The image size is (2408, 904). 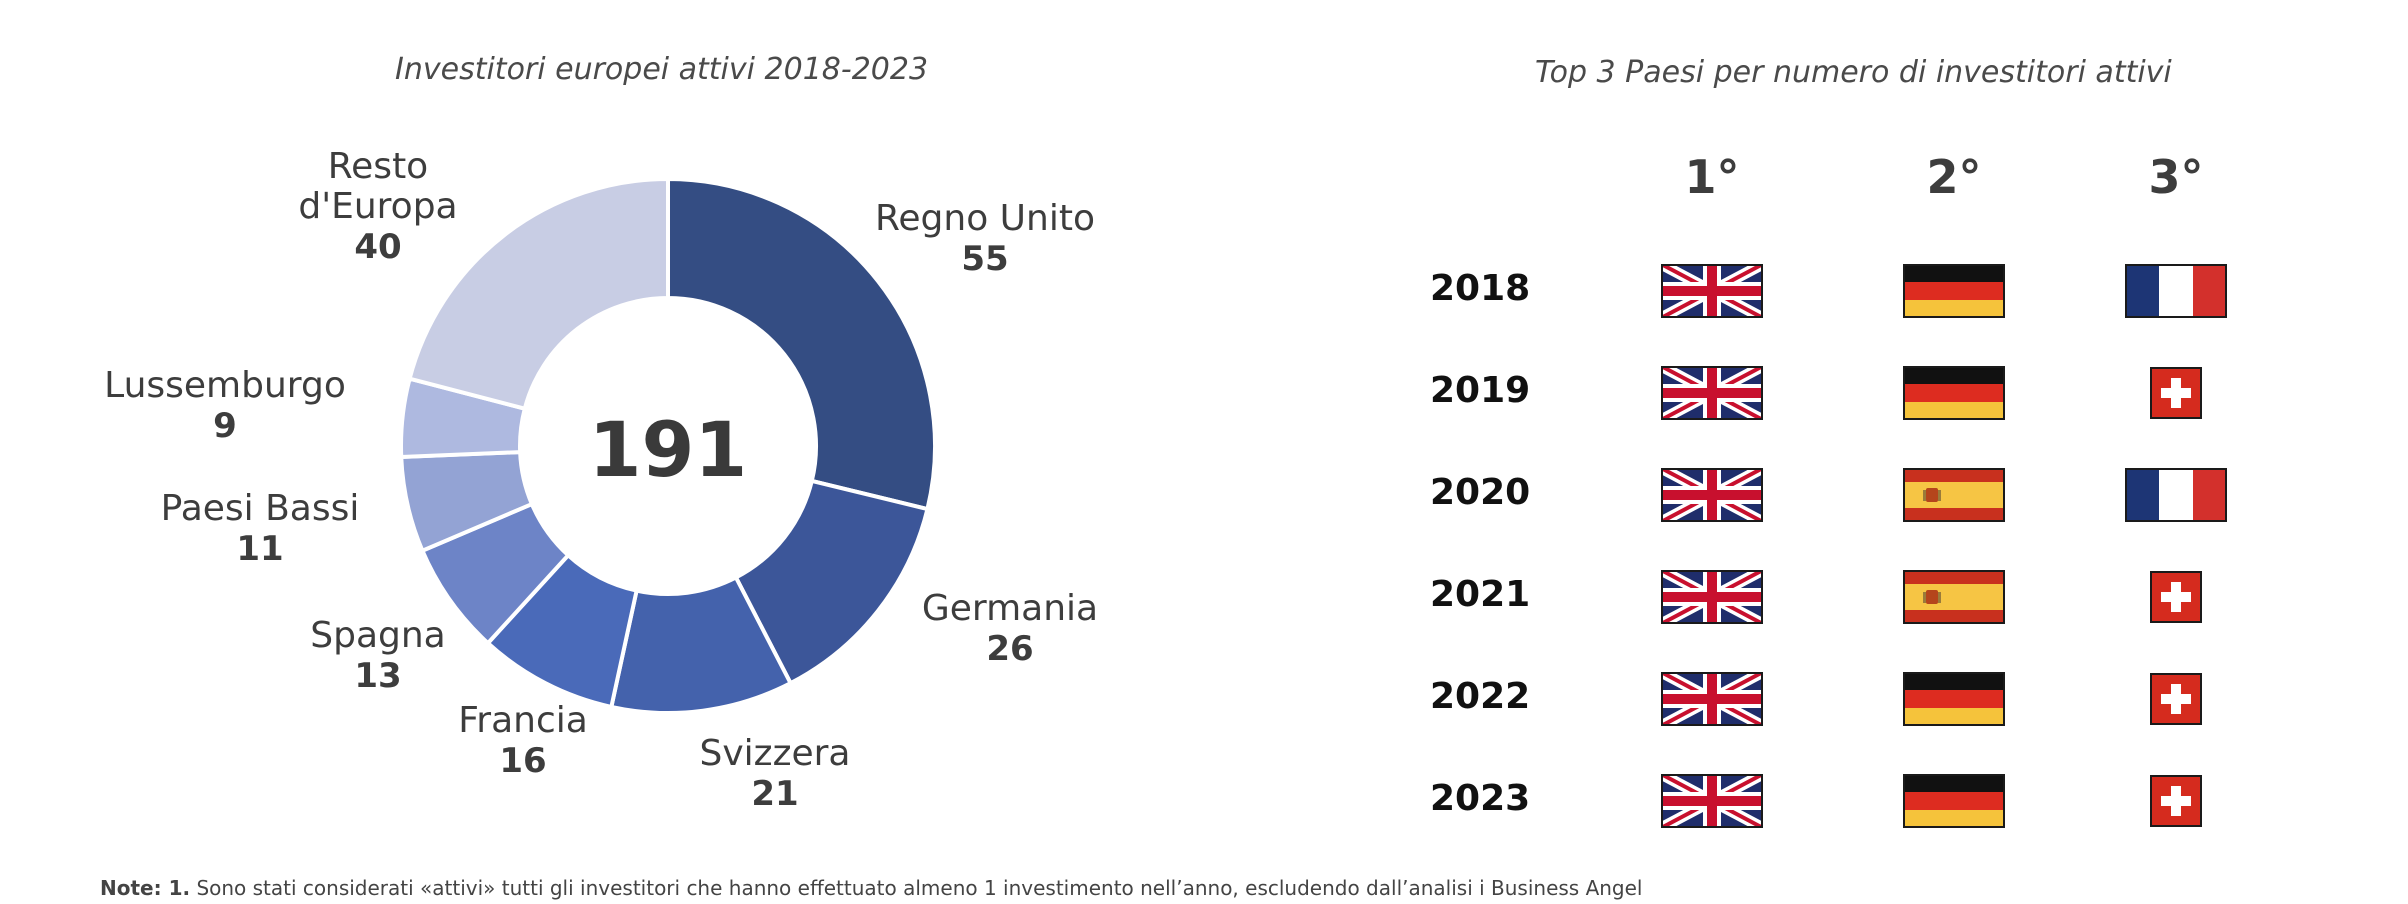 I want to click on slice-value: 26, so click(x=1009, y=649).